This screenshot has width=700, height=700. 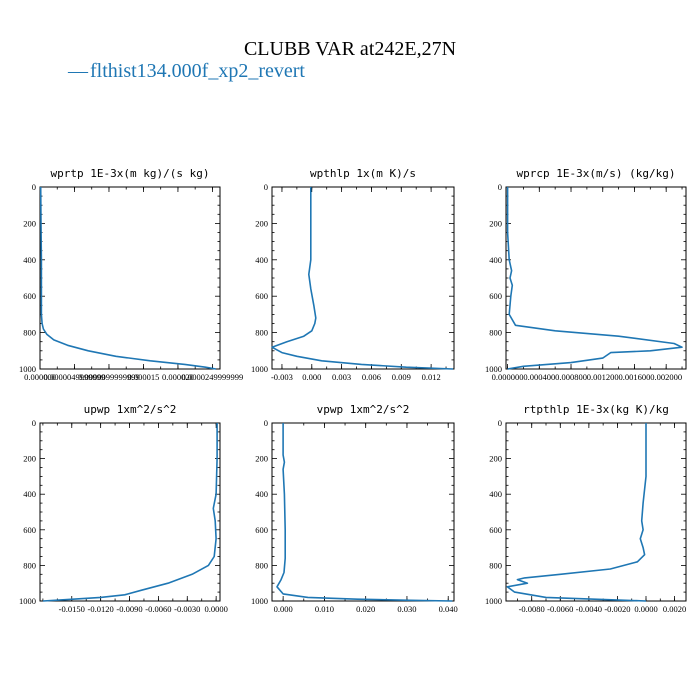 I want to click on x-tick-label: 0.001200, so click(x=603, y=377).